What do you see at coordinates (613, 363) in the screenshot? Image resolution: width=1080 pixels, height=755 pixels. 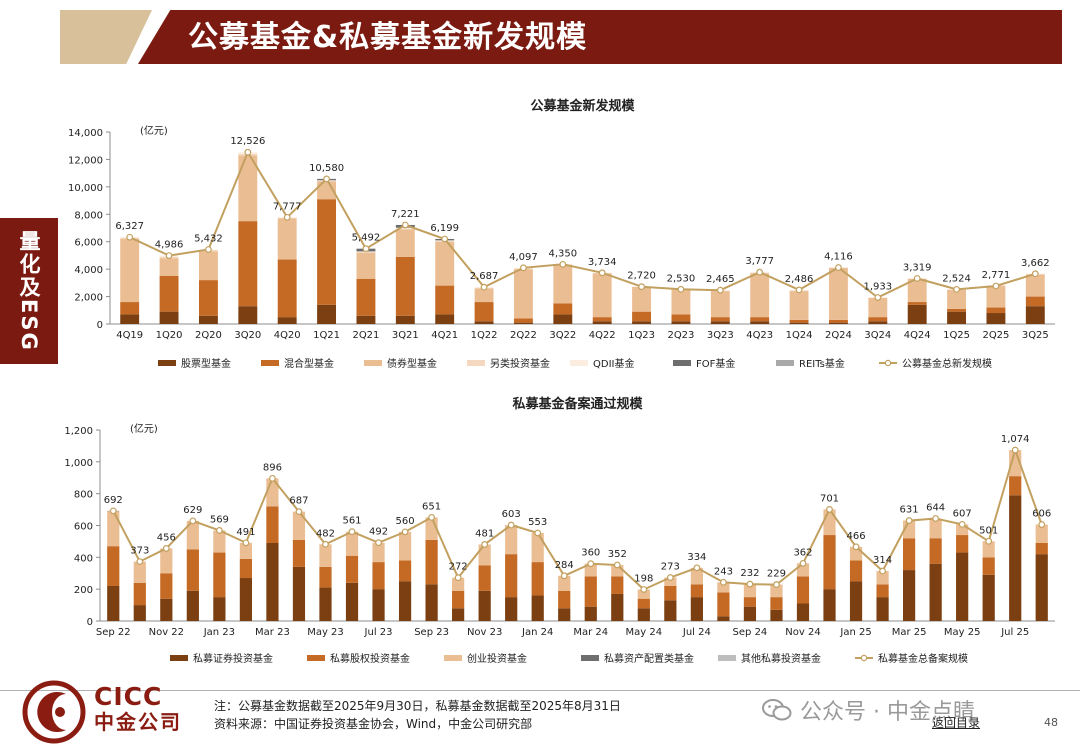 I see `legend-label: QDII基金` at bounding box center [613, 363].